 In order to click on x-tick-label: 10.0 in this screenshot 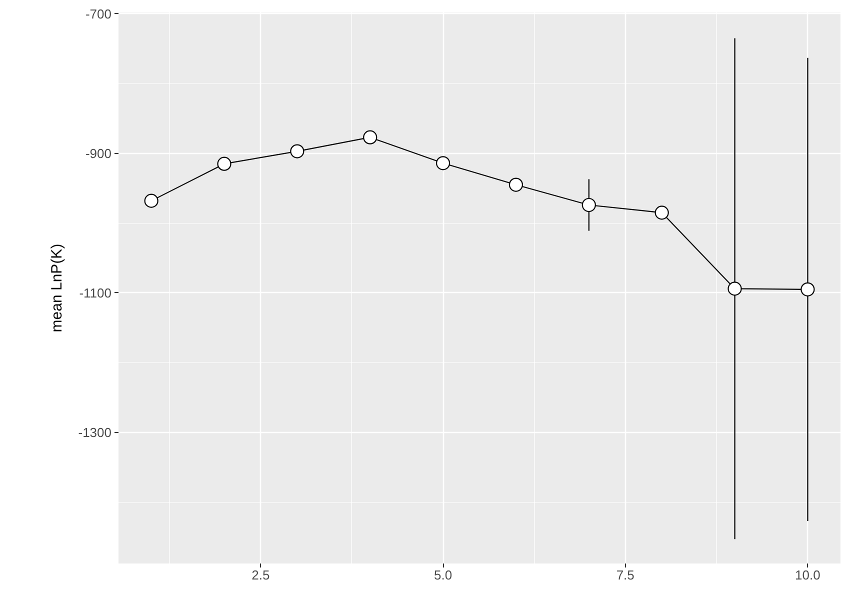, I will do `click(807, 575)`.